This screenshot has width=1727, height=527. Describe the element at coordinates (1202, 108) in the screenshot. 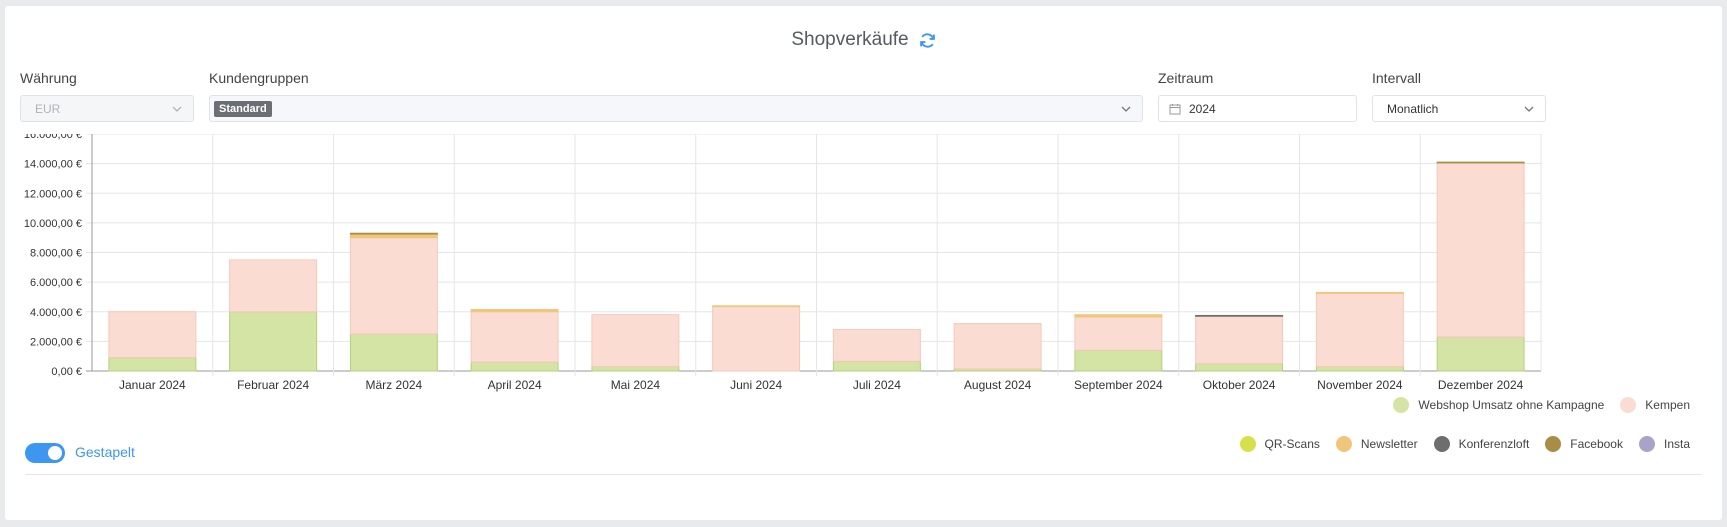

I see `period-value: 2024` at that location.